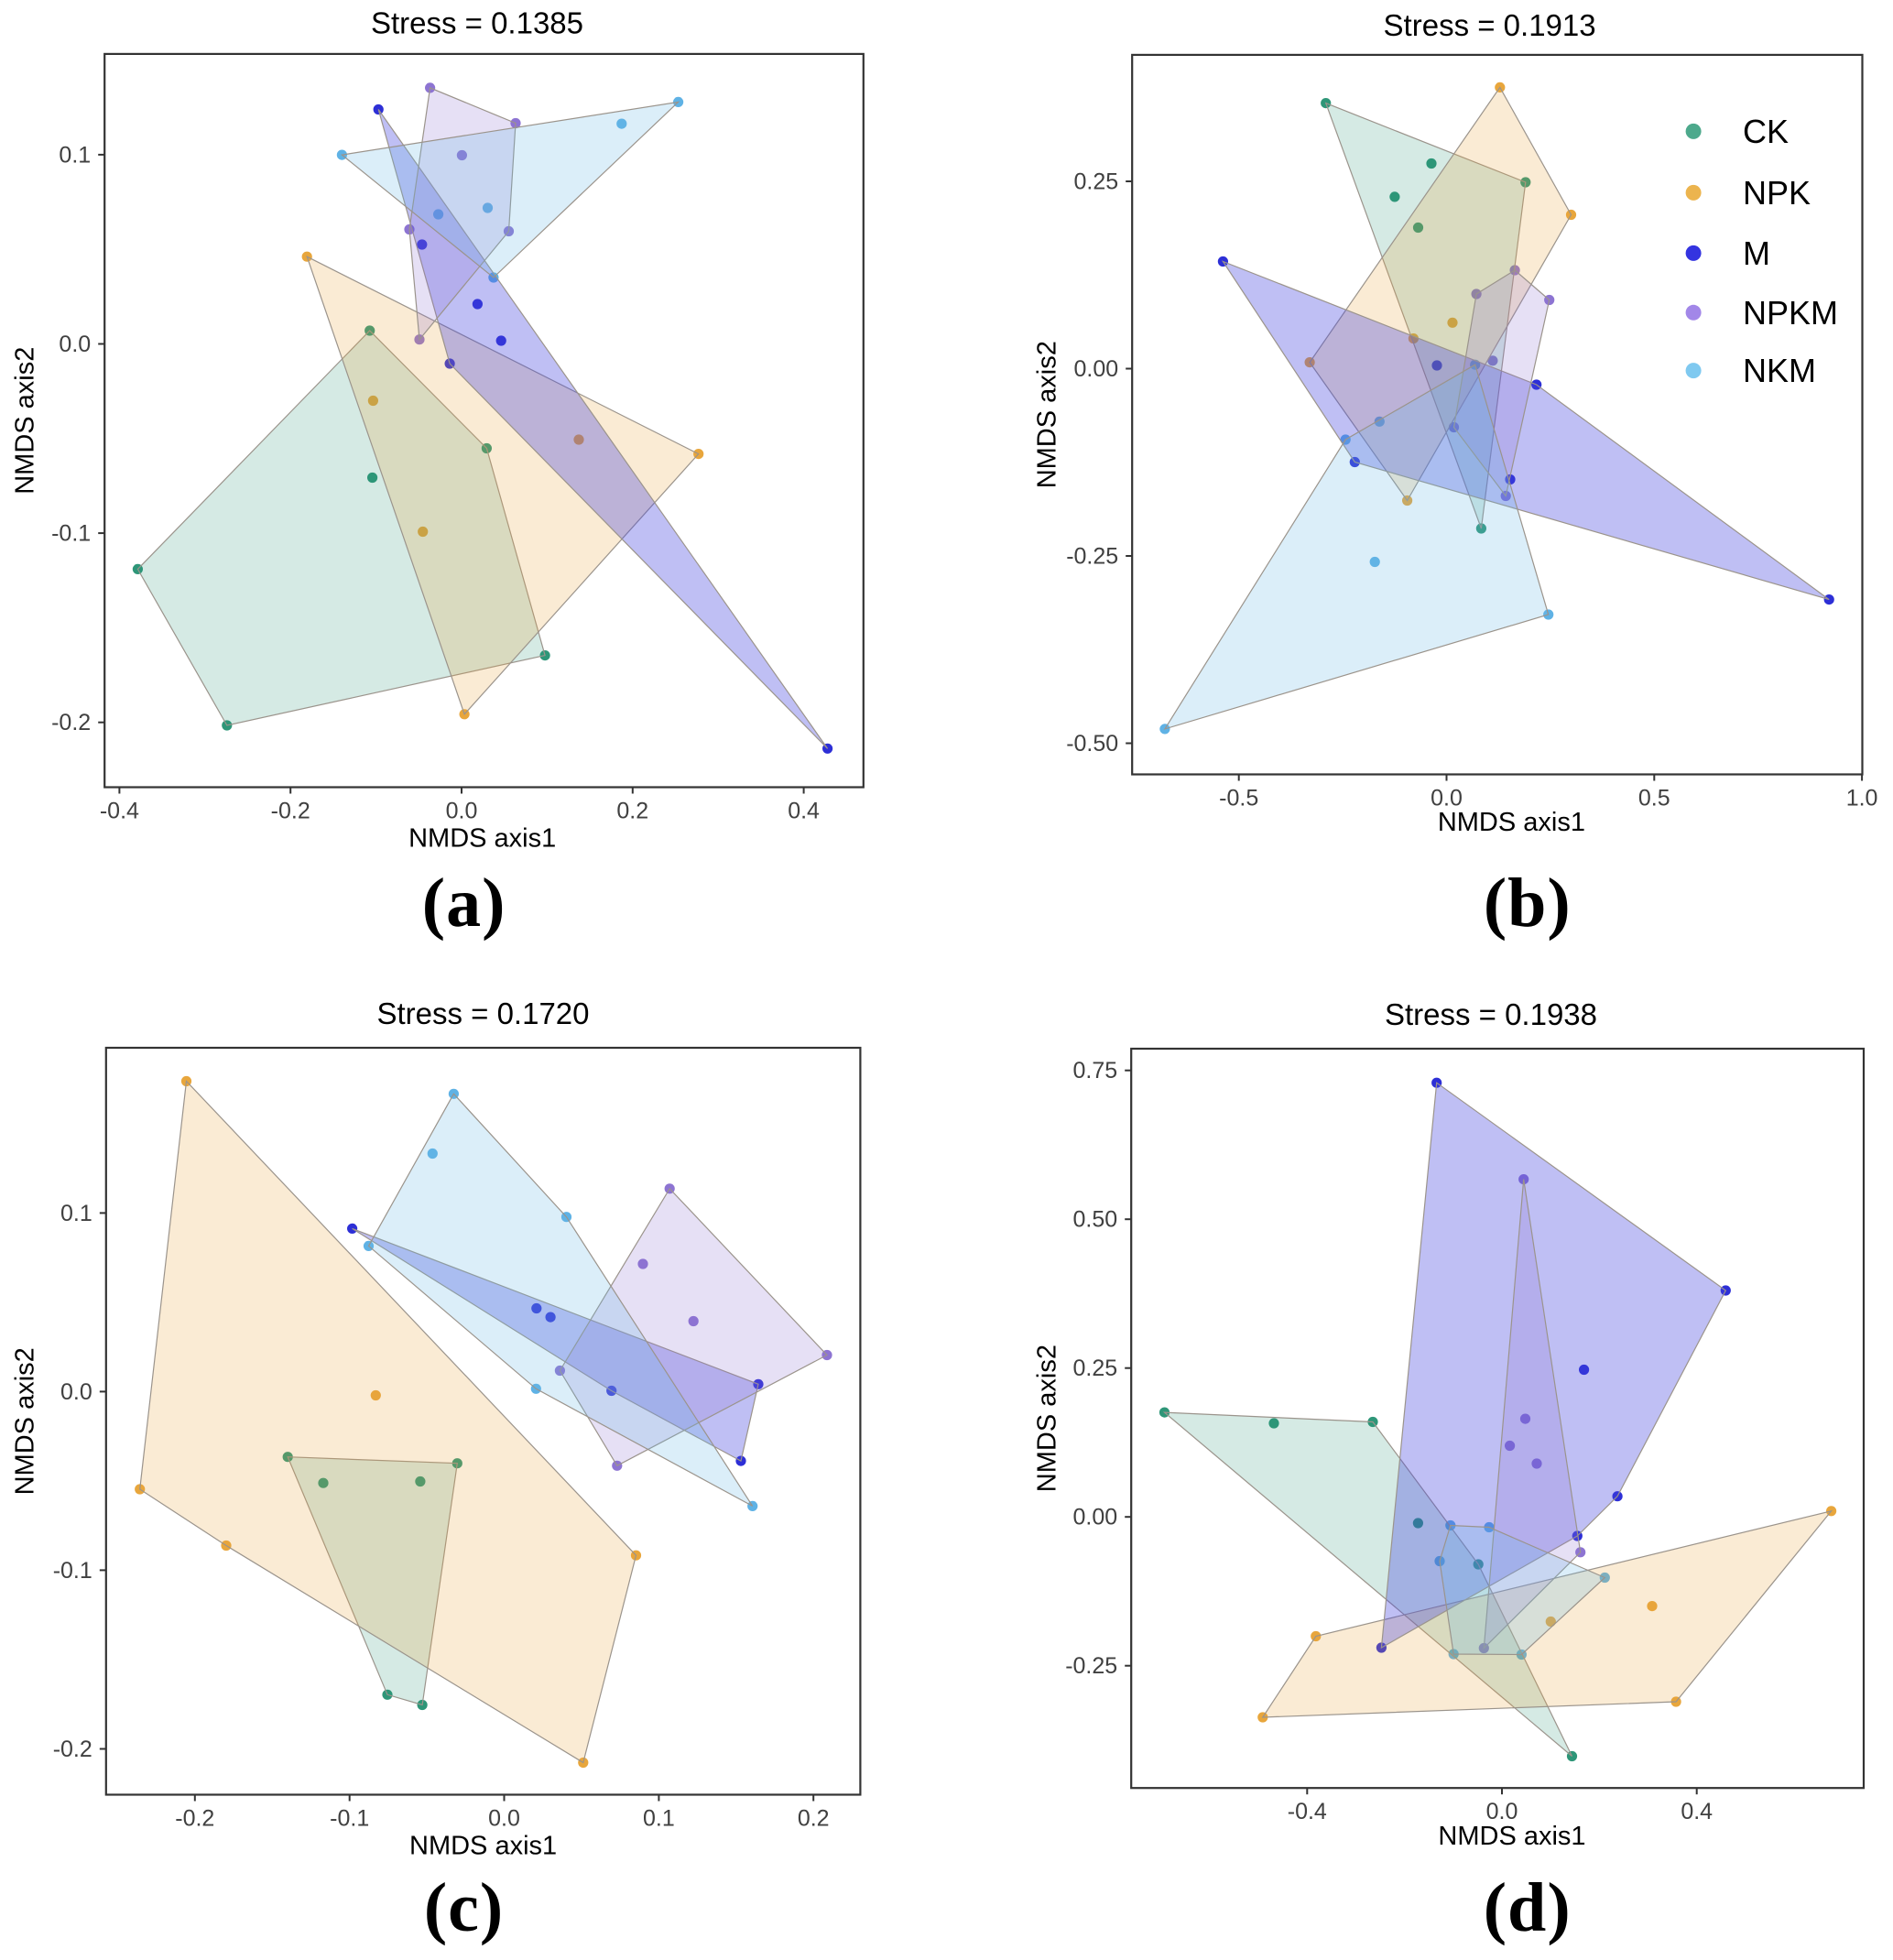  I want to click on svg-text: 0.75, so click(1095, 1070).